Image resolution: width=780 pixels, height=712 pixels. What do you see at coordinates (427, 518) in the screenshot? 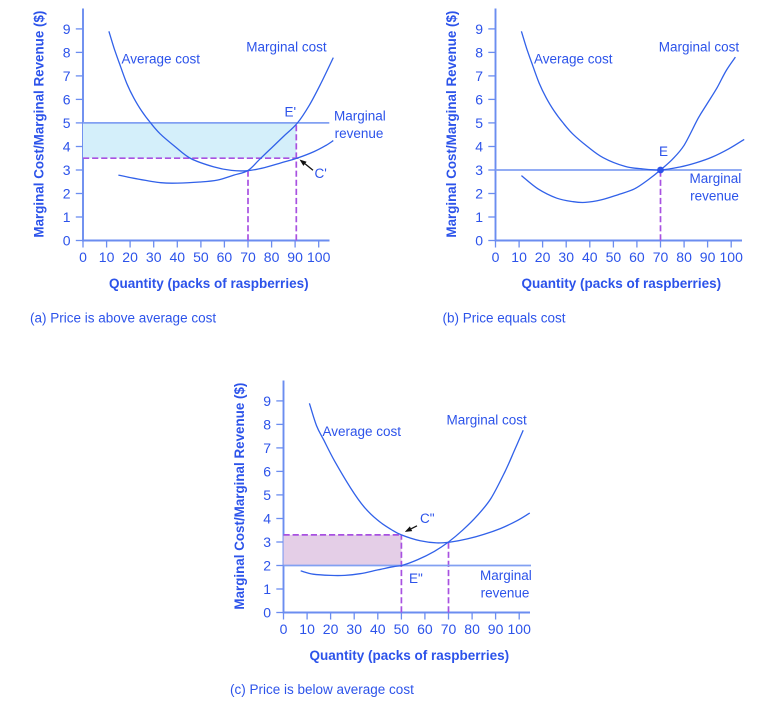
I see `svg-text: C"` at bounding box center [427, 518].